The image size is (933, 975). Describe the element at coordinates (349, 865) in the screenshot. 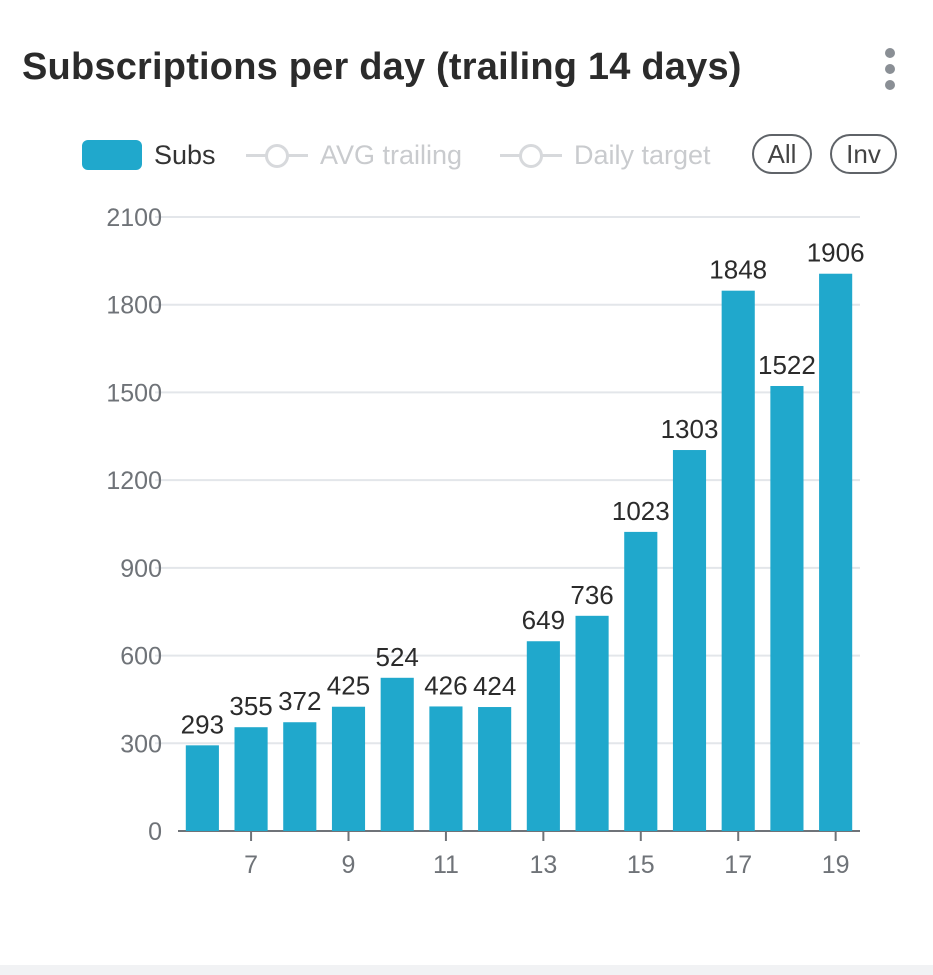

I see `x-tick-label: 9` at that location.